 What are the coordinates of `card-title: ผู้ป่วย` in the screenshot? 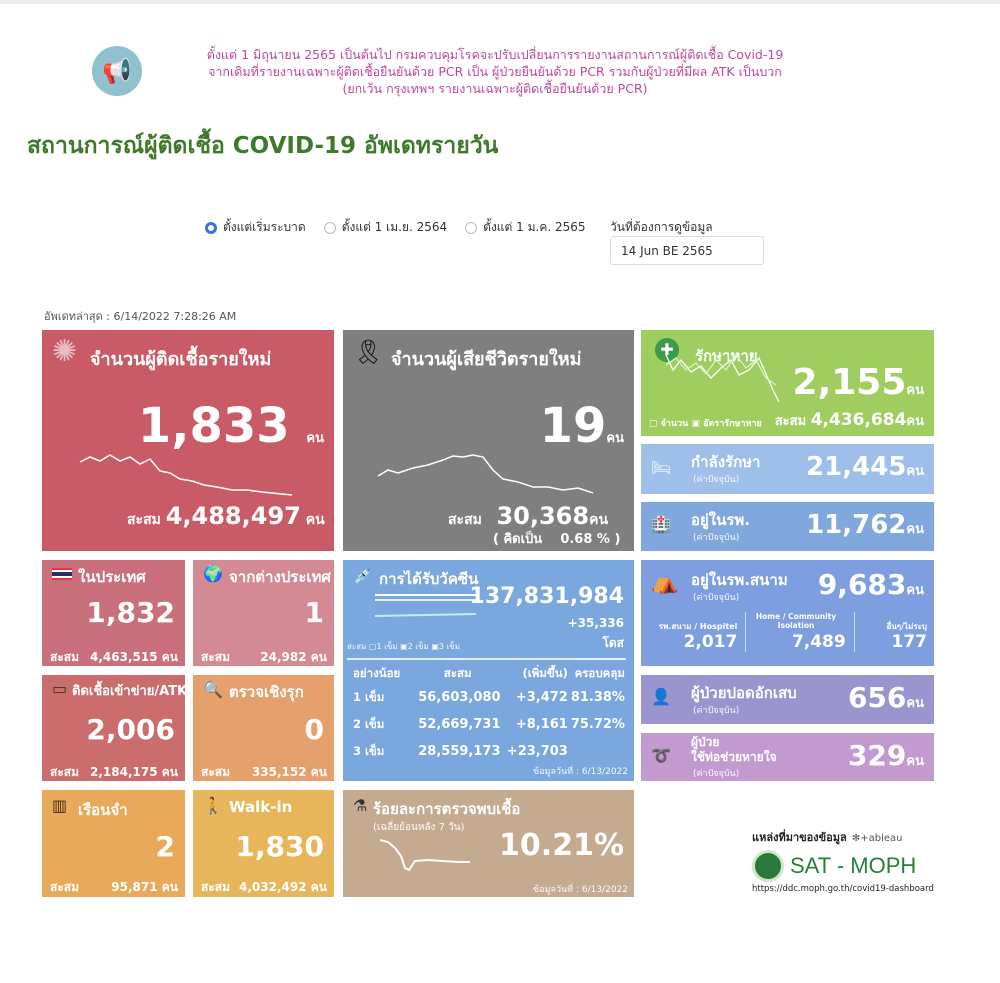 It's located at (705, 742).